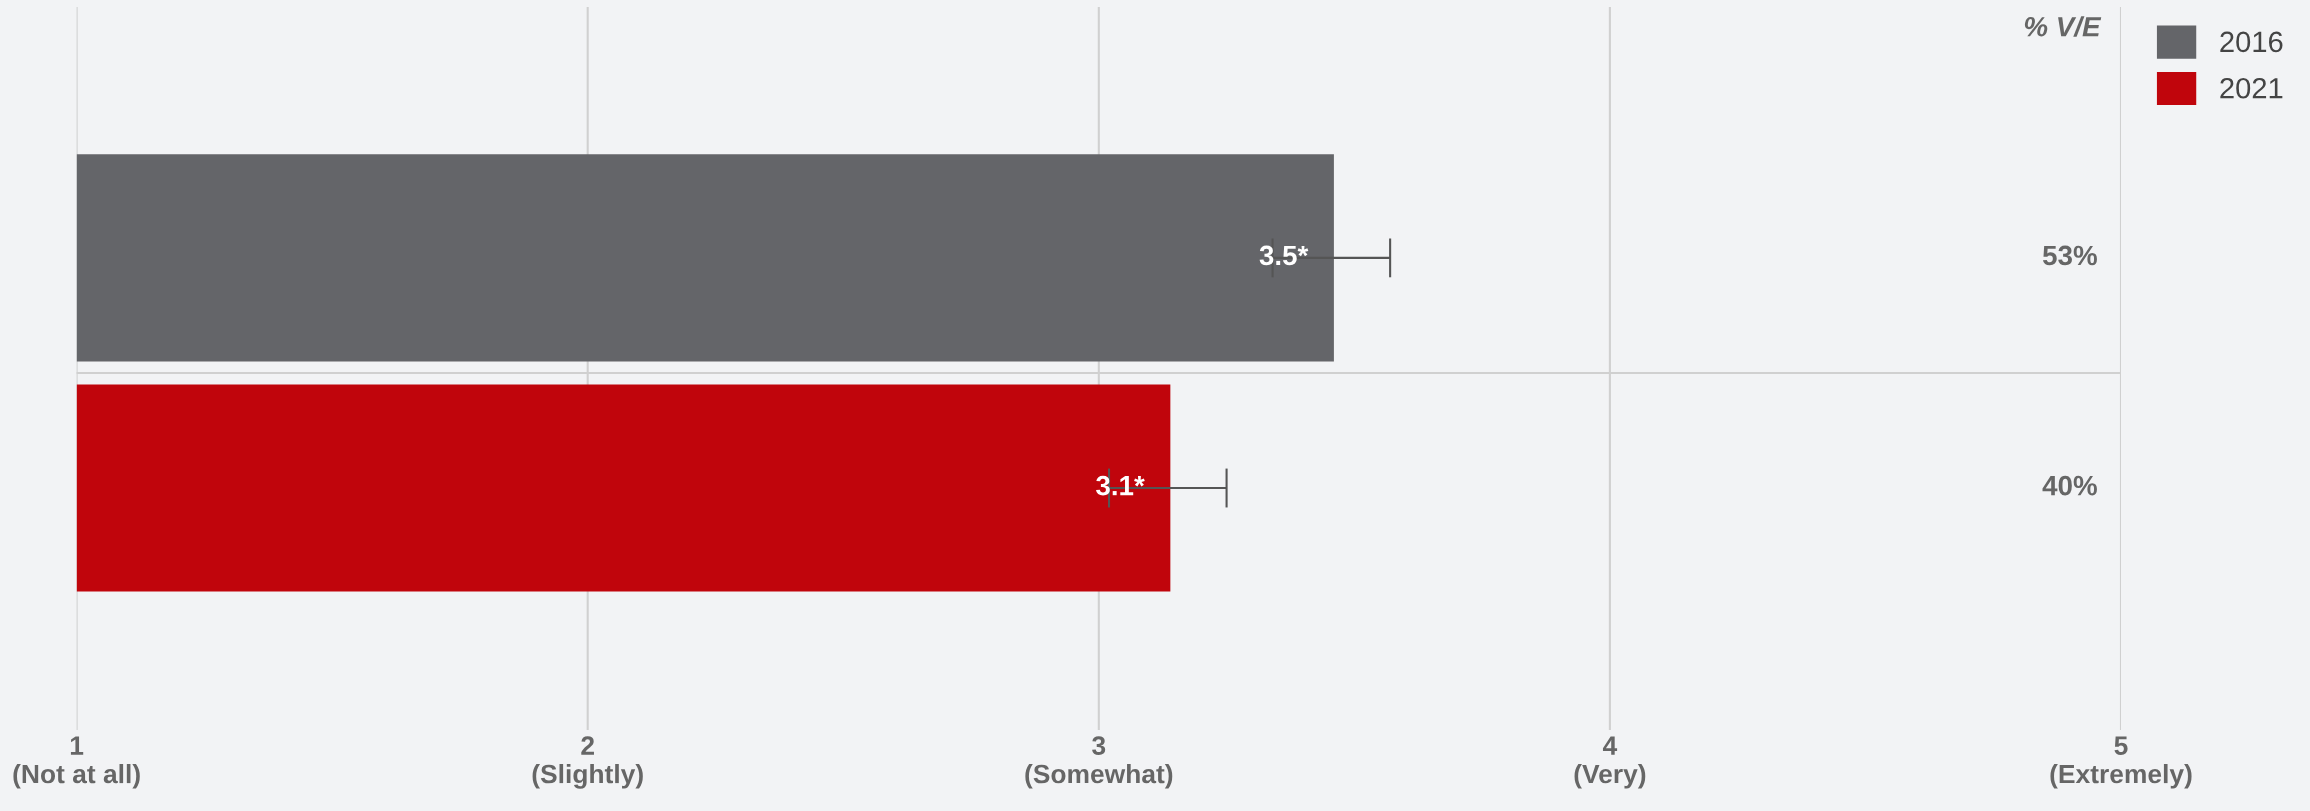 This screenshot has width=2310, height=811. What do you see at coordinates (1120, 485) in the screenshot?
I see `data-label: 3.1*` at bounding box center [1120, 485].